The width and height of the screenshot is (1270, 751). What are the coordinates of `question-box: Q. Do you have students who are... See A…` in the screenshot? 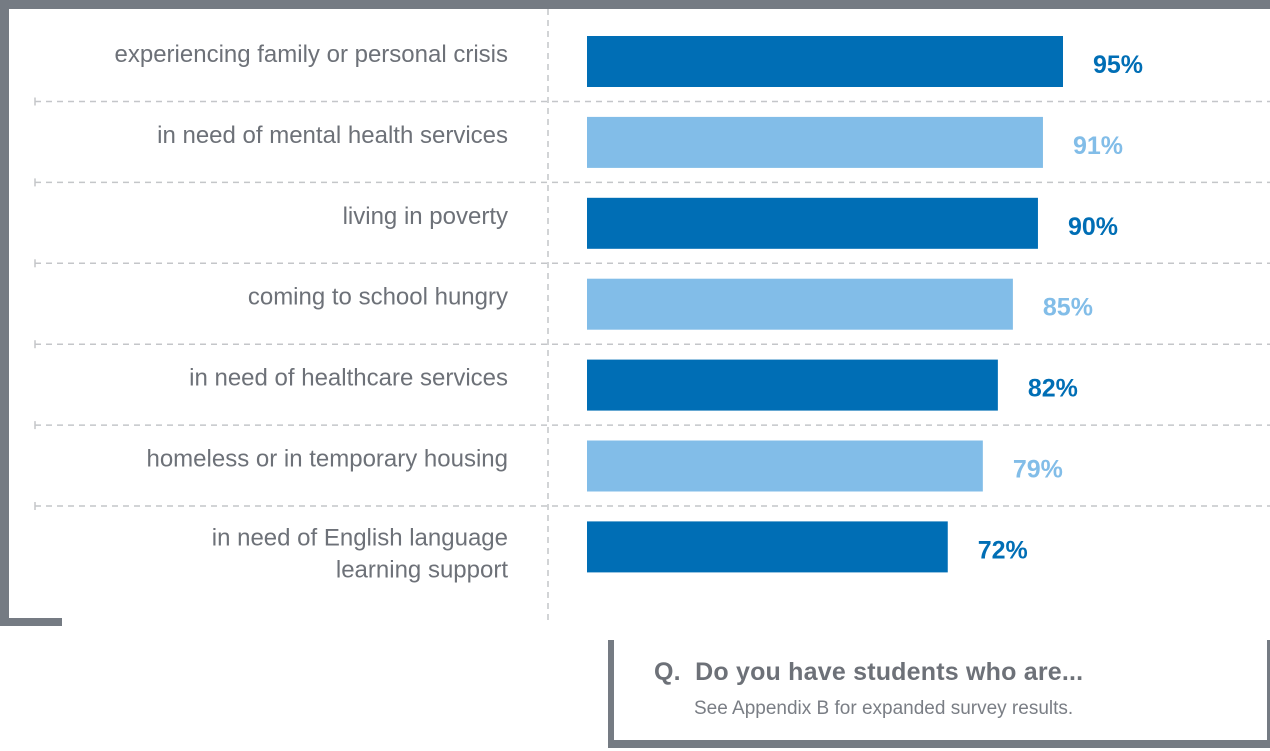 It's located at (939, 694).